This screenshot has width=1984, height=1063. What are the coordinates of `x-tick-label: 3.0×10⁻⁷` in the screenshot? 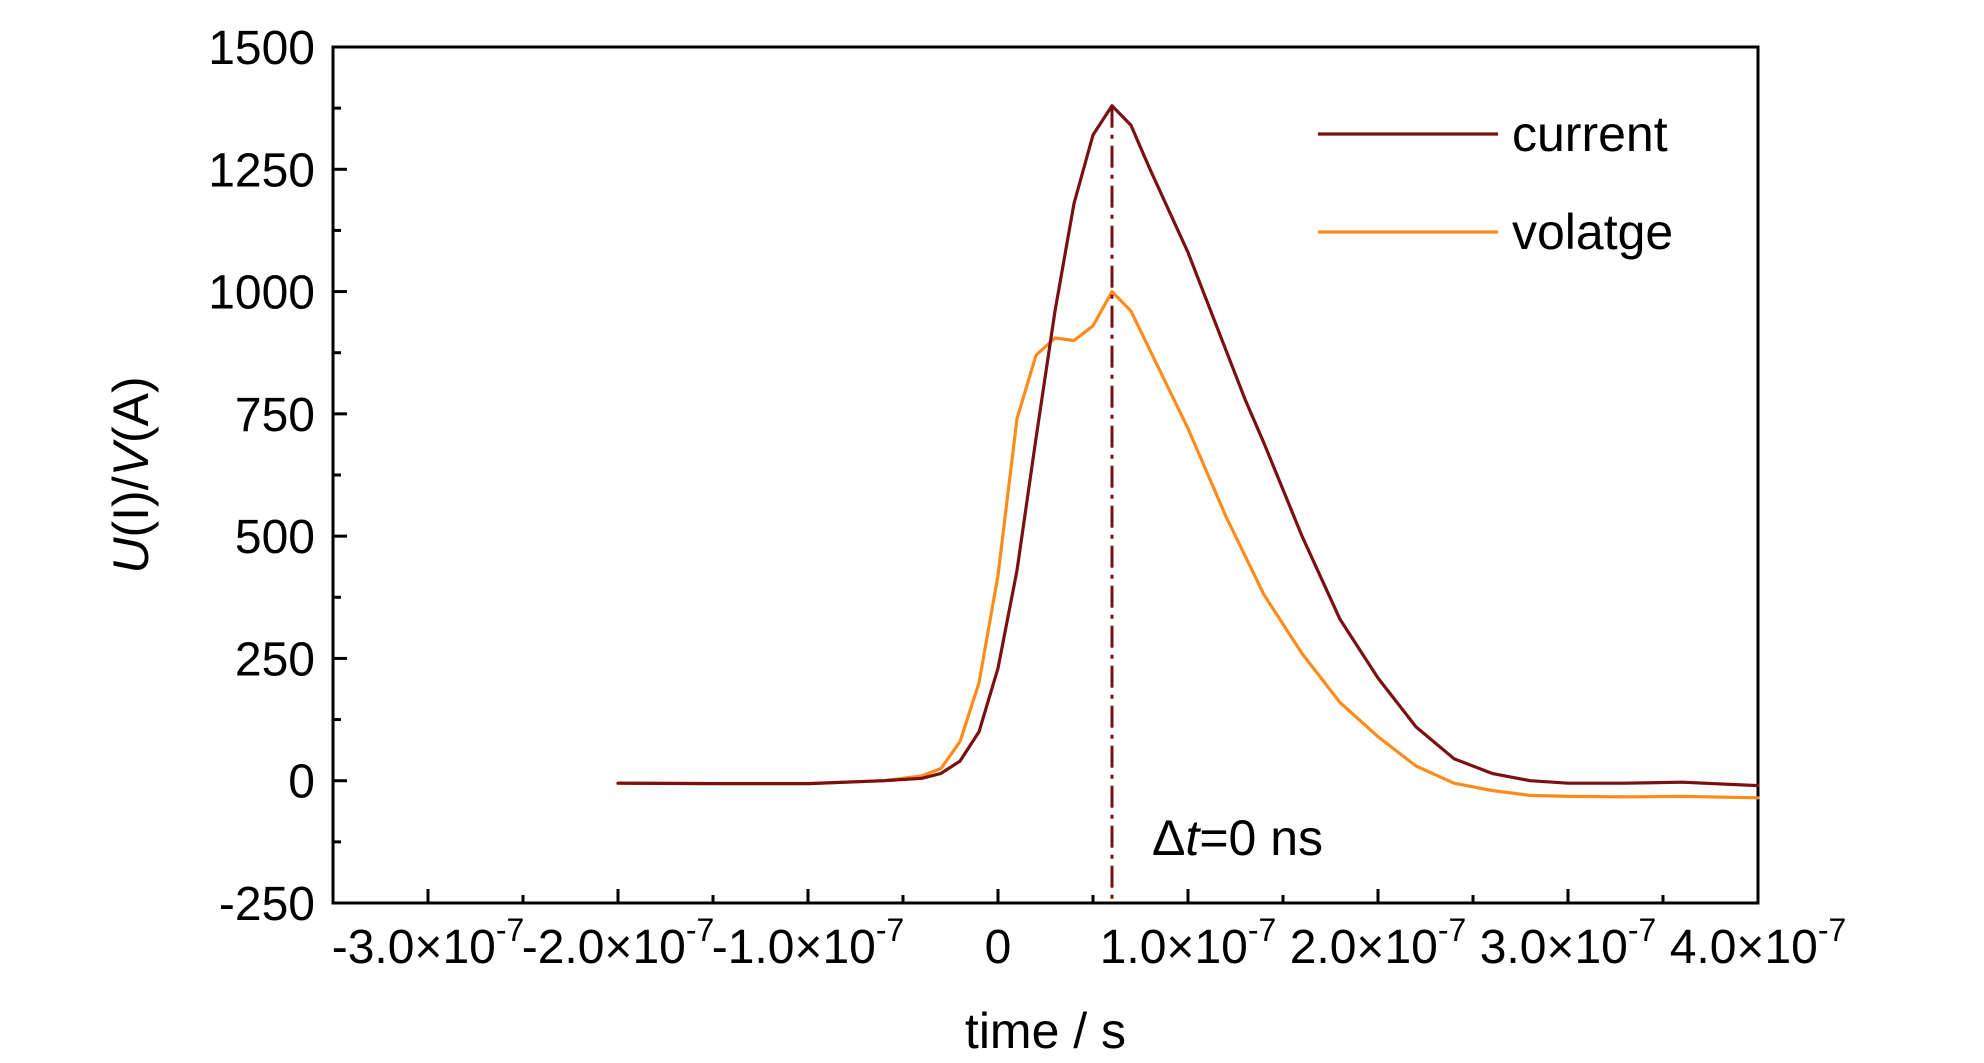 It's located at (1568, 943).